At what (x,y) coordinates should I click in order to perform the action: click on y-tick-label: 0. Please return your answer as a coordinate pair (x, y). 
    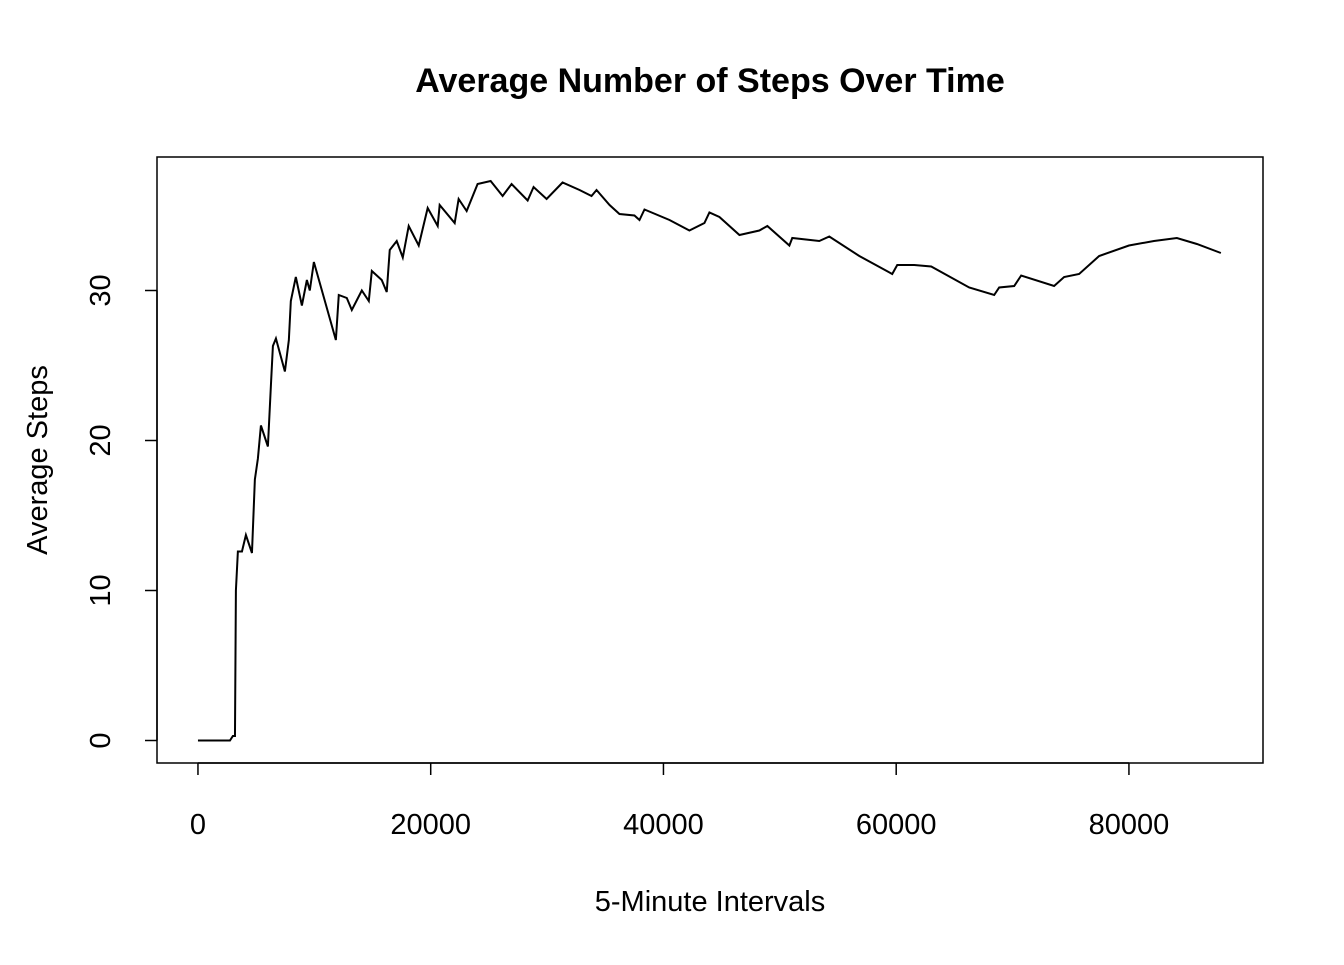
    Looking at the image, I should click on (101, 740).